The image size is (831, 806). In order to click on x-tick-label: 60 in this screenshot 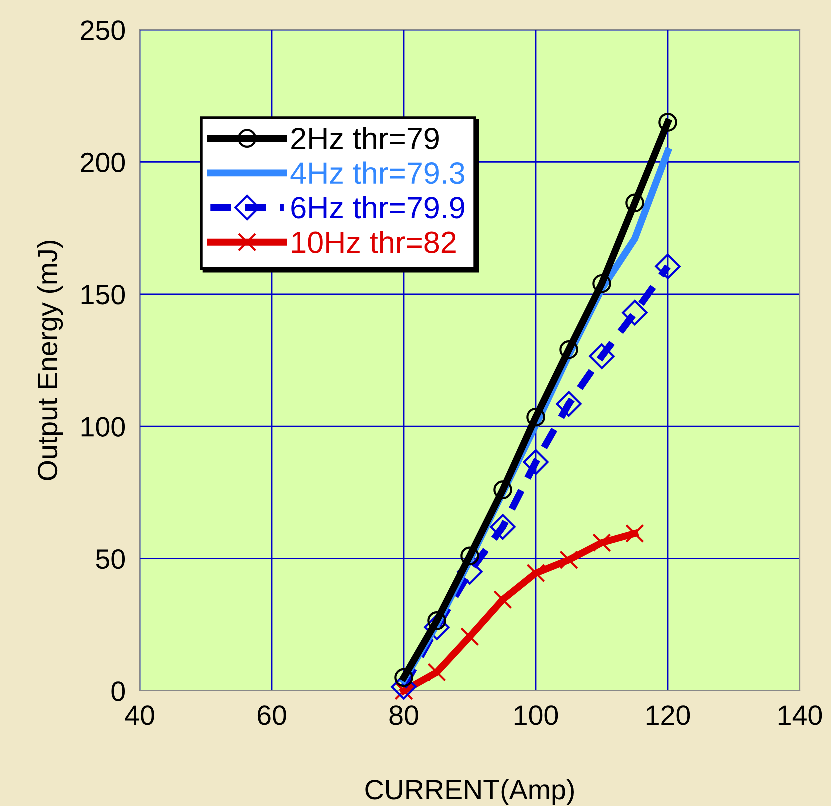, I will do `click(272, 716)`.